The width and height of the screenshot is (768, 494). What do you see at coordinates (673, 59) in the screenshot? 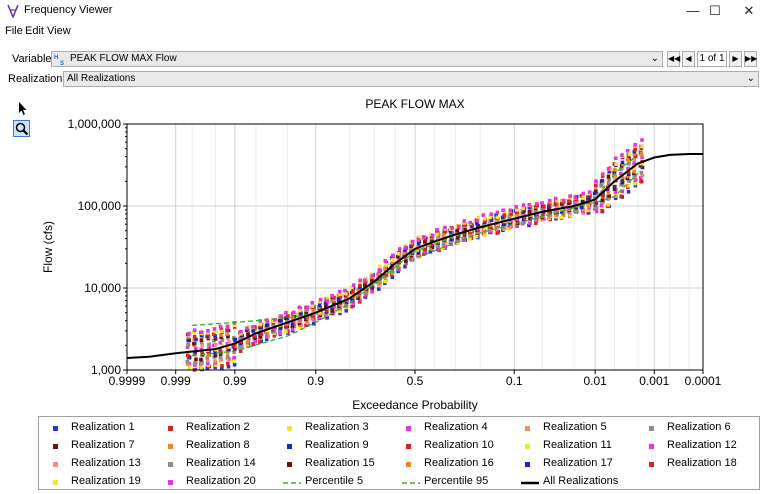
I see `first-page-button: ◀◀` at bounding box center [673, 59].